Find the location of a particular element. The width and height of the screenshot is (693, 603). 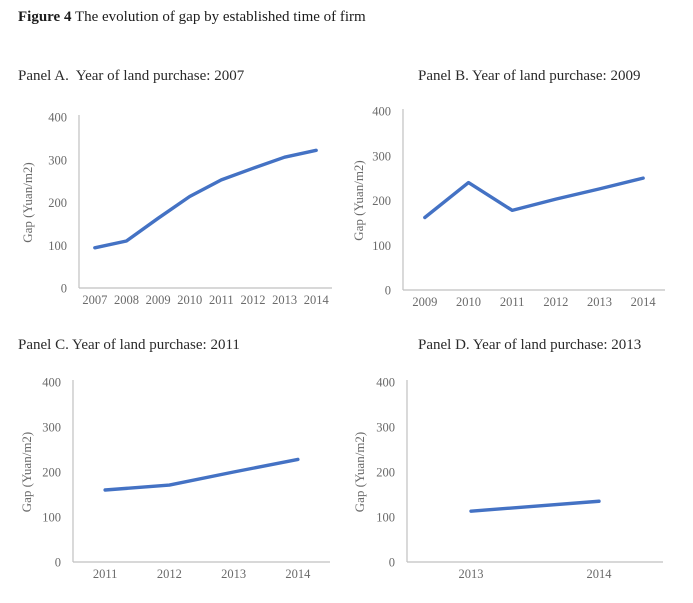

panel-b-title: Panel B. Year of land purchase: 2009 is located at coordinates (529, 76).